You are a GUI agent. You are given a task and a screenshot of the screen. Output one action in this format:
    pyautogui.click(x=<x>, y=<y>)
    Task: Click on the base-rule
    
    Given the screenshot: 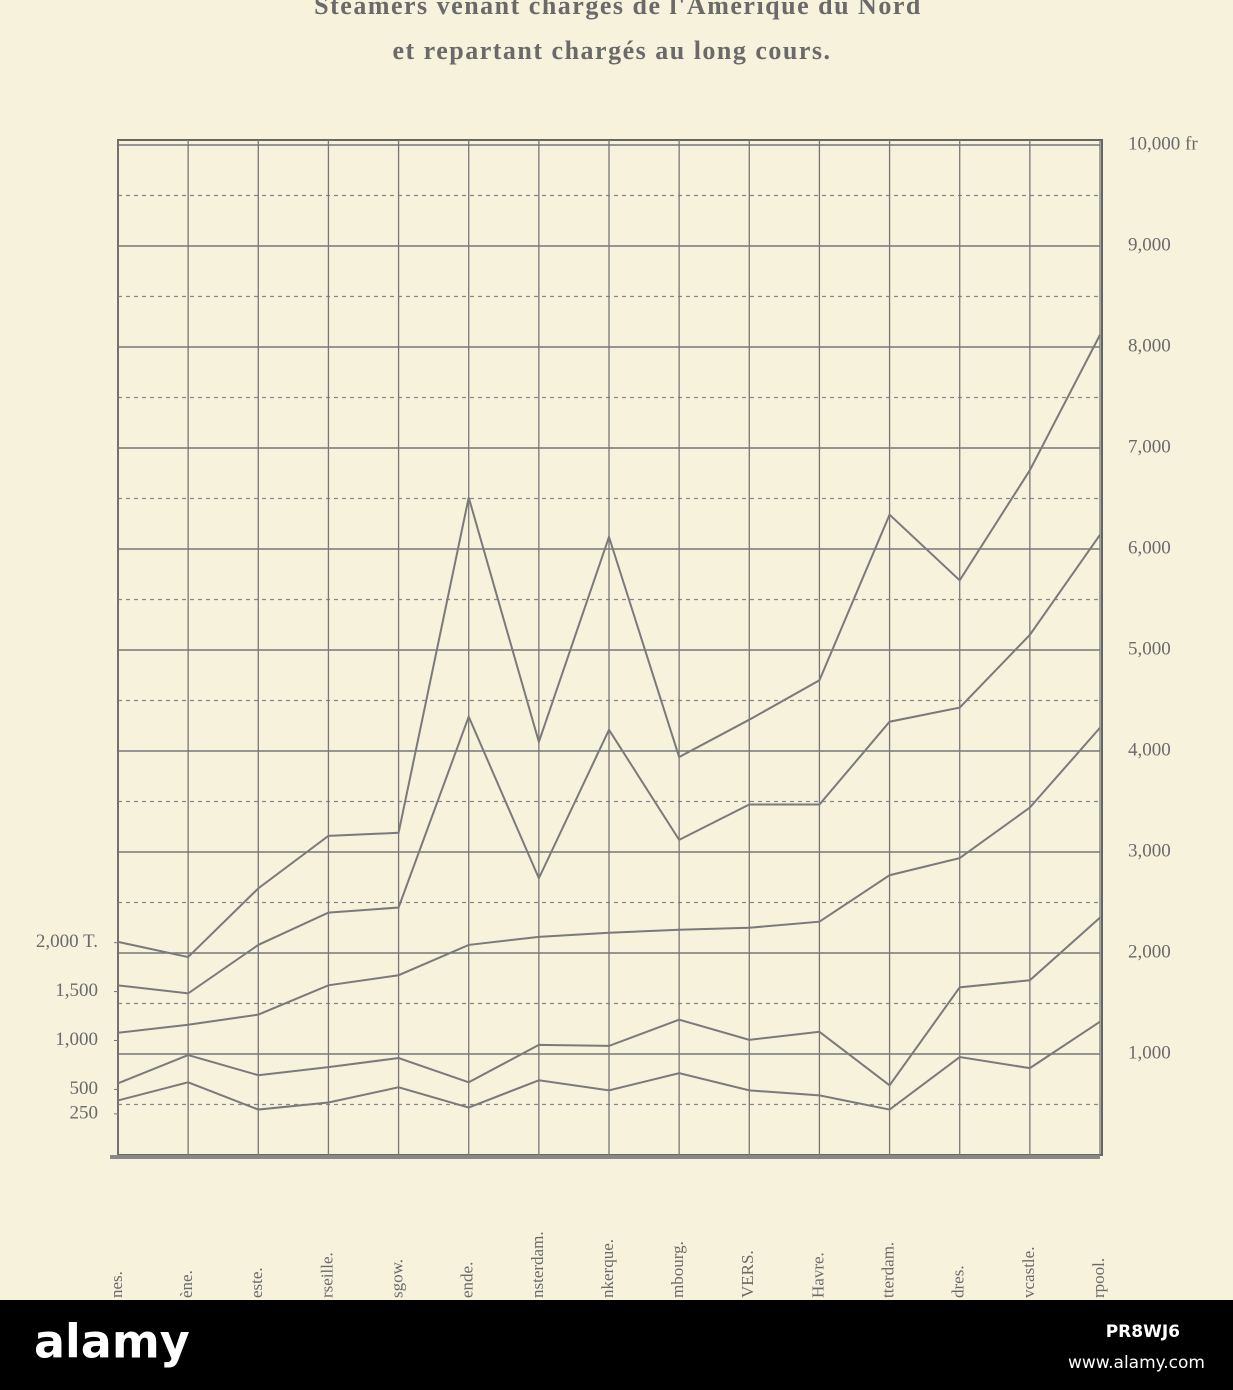 What is the action you would take?
    pyautogui.click(x=605, y=1157)
    